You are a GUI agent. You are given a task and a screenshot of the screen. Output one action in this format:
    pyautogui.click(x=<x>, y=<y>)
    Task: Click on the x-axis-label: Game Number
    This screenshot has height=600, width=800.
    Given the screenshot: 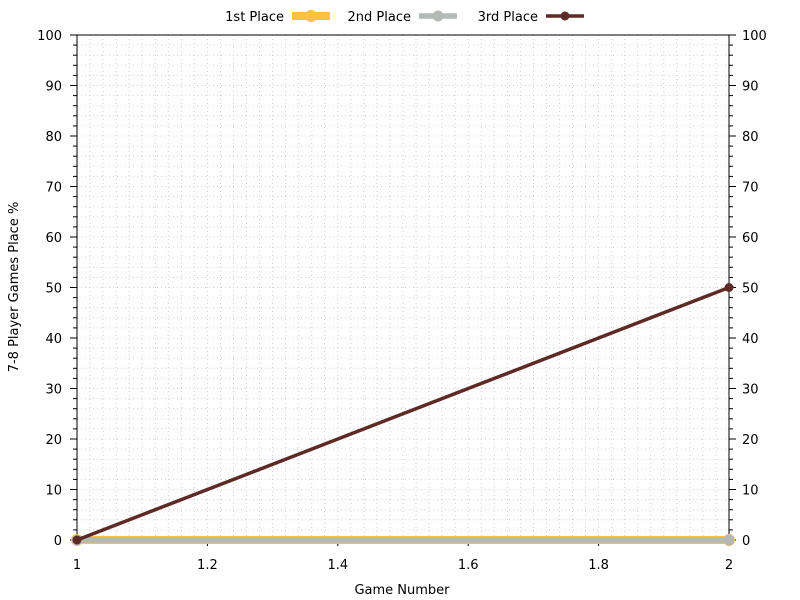 What is the action you would take?
    pyautogui.click(x=402, y=590)
    